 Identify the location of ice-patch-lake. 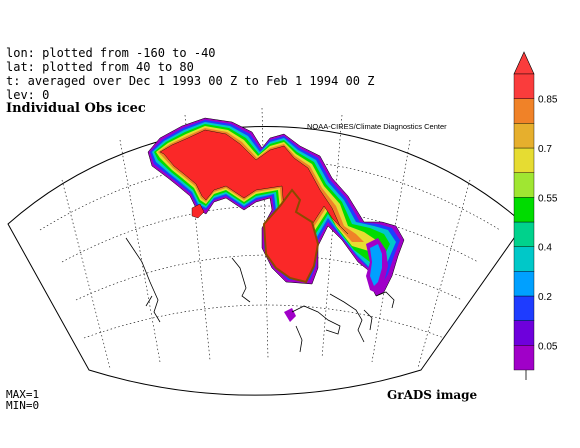
(290, 315).